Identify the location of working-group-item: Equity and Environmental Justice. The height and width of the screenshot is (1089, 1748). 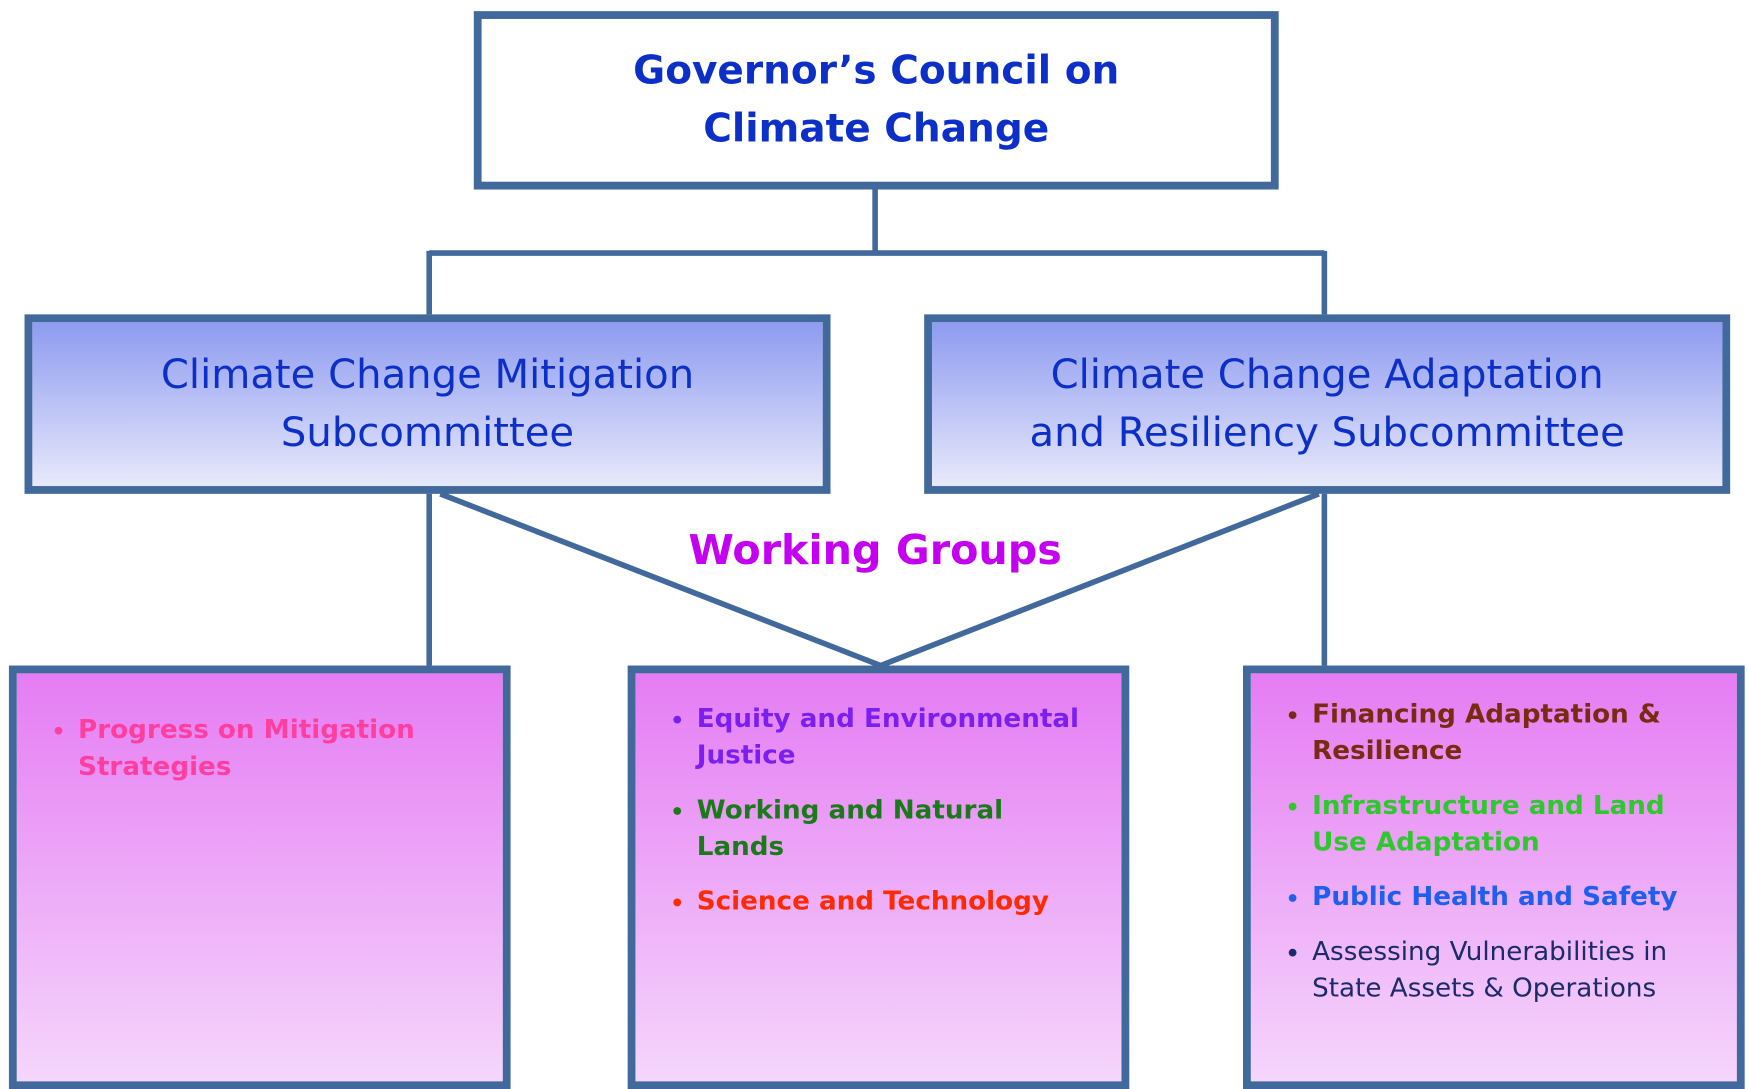
(909, 737).